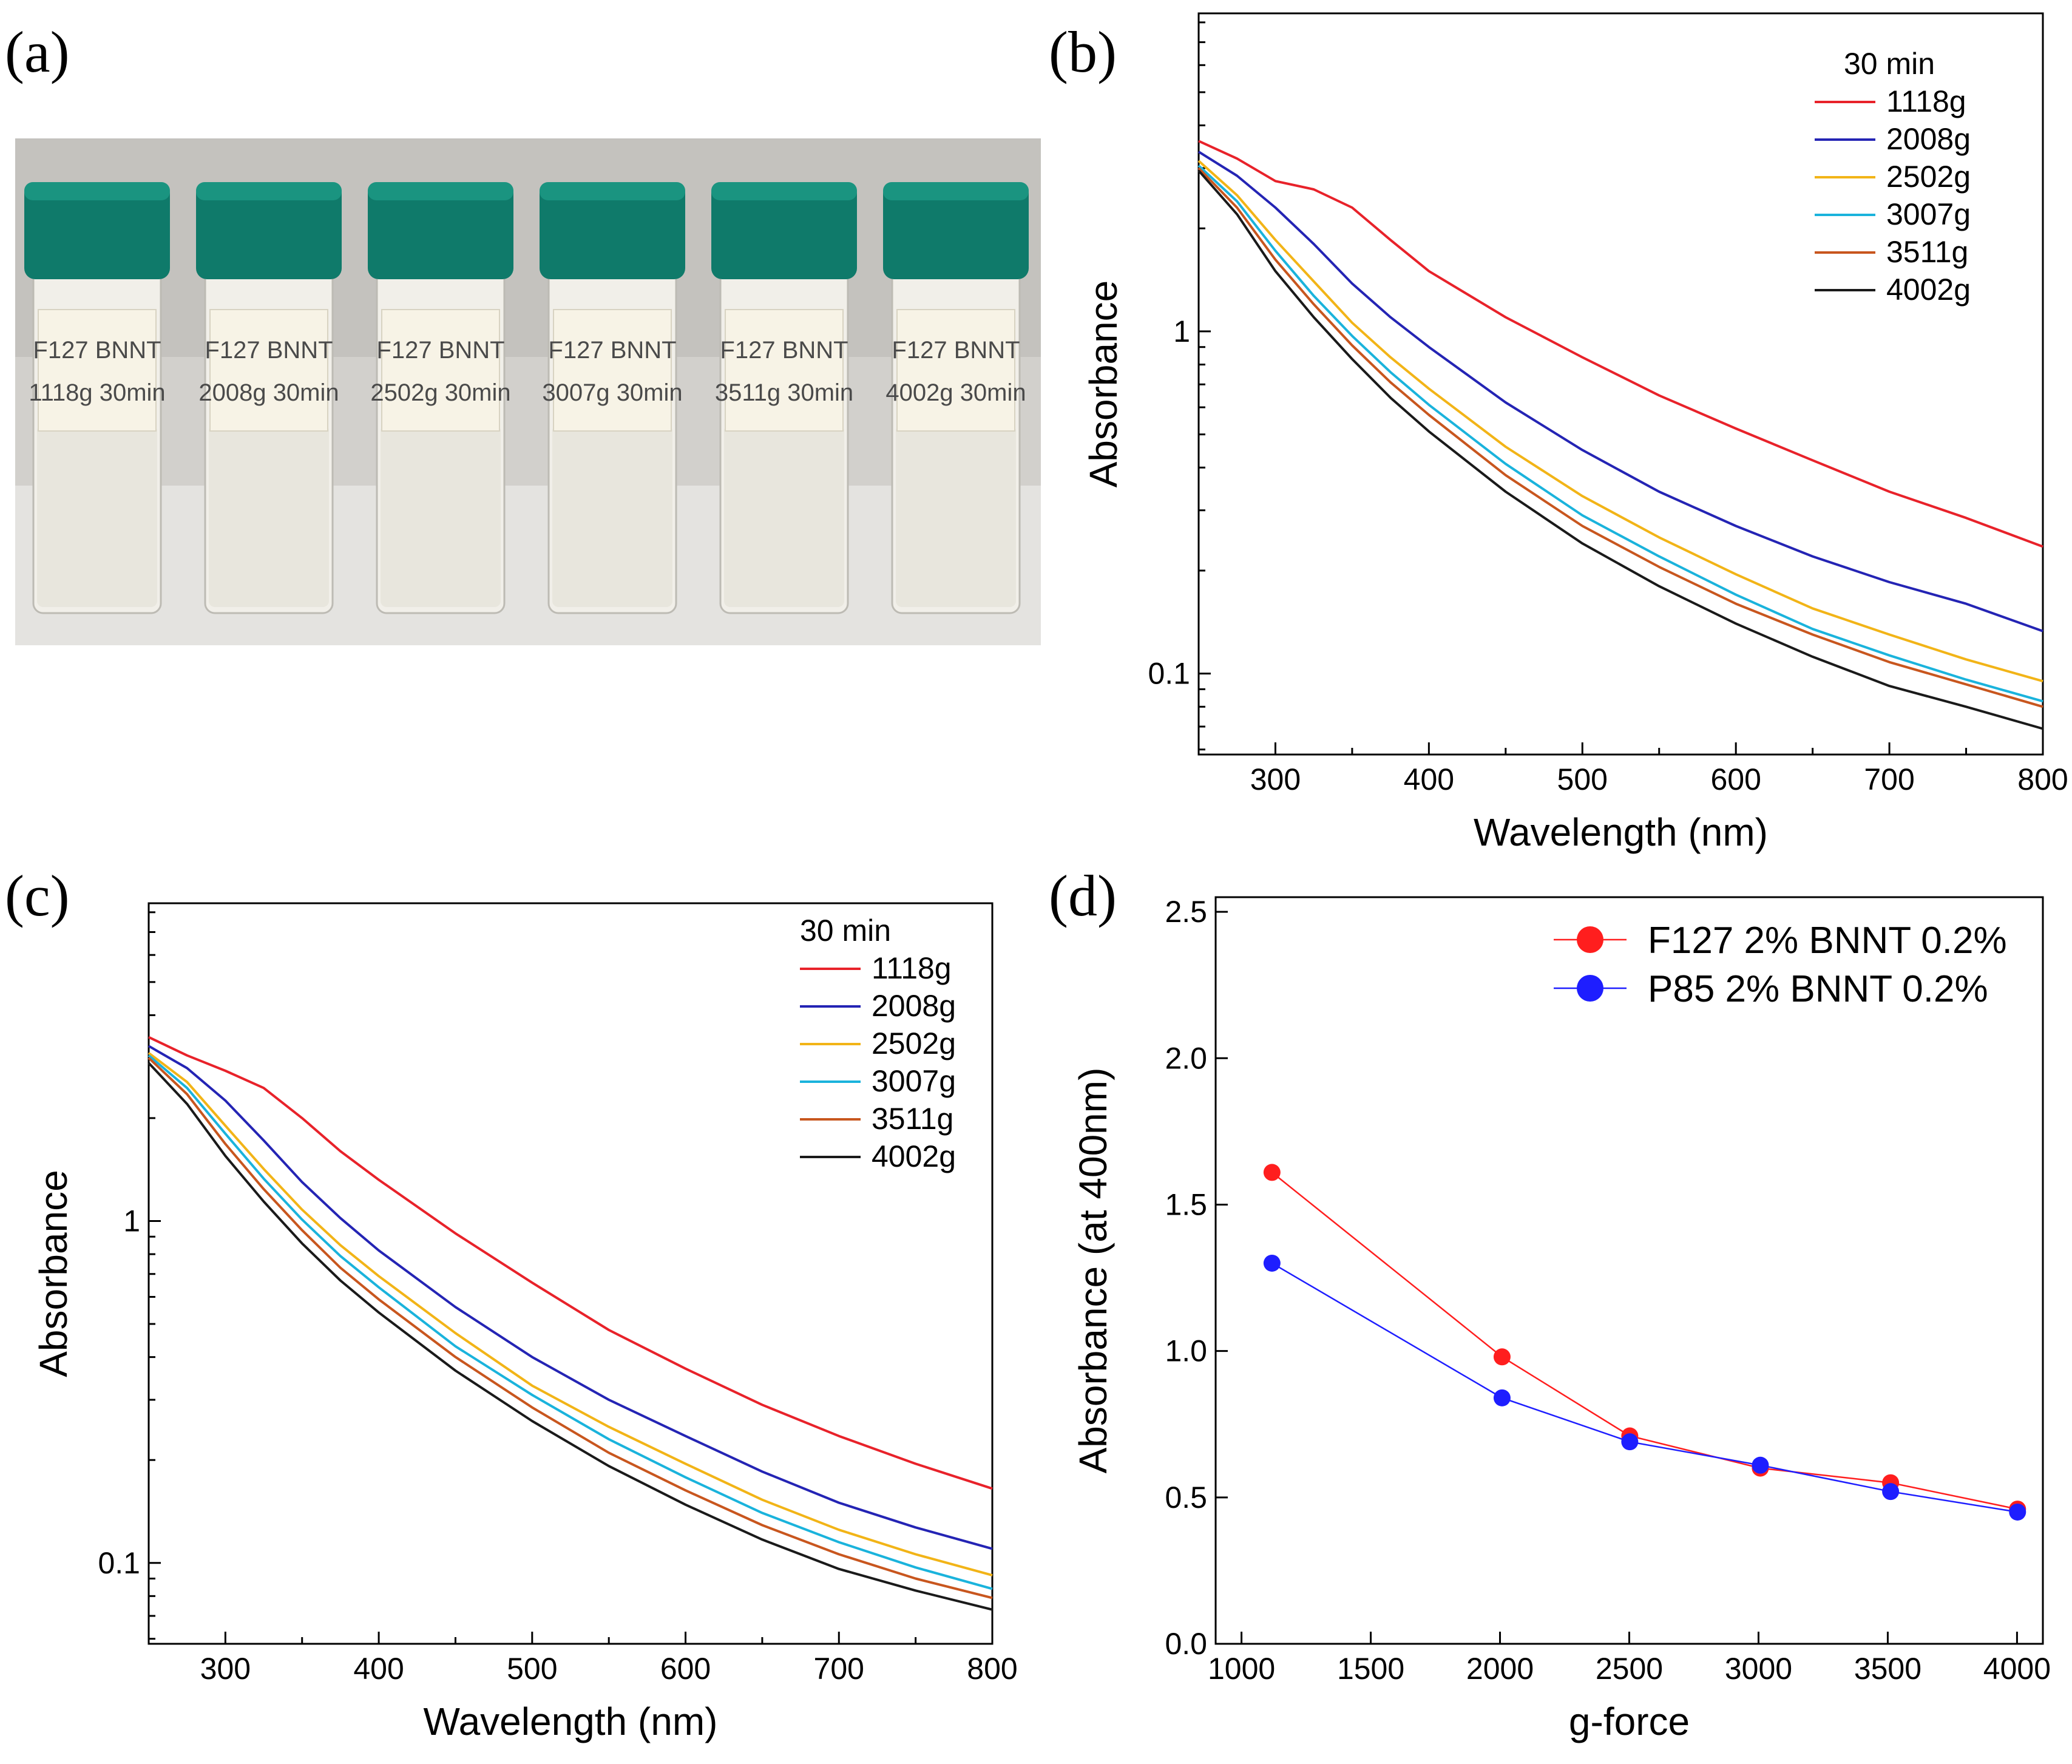  What do you see at coordinates (440, 392) in the screenshot?
I see `vial-label-line2: 2502g 30min` at bounding box center [440, 392].